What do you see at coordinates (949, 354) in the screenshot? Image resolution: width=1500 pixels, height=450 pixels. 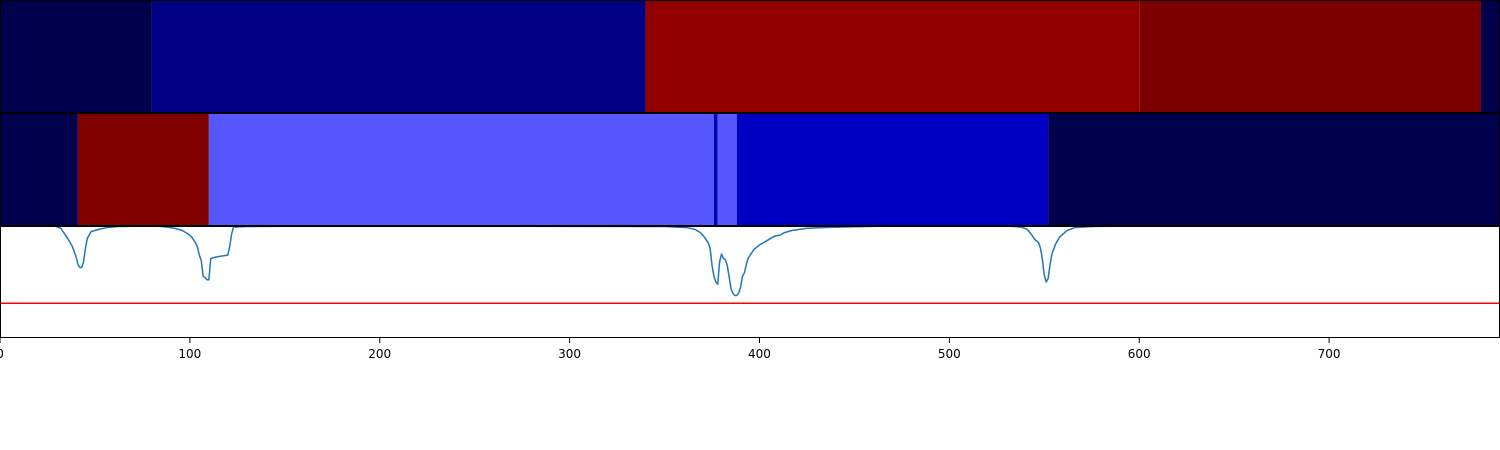 I see `x-tick-label: 500` at bounding box center [949, 354].